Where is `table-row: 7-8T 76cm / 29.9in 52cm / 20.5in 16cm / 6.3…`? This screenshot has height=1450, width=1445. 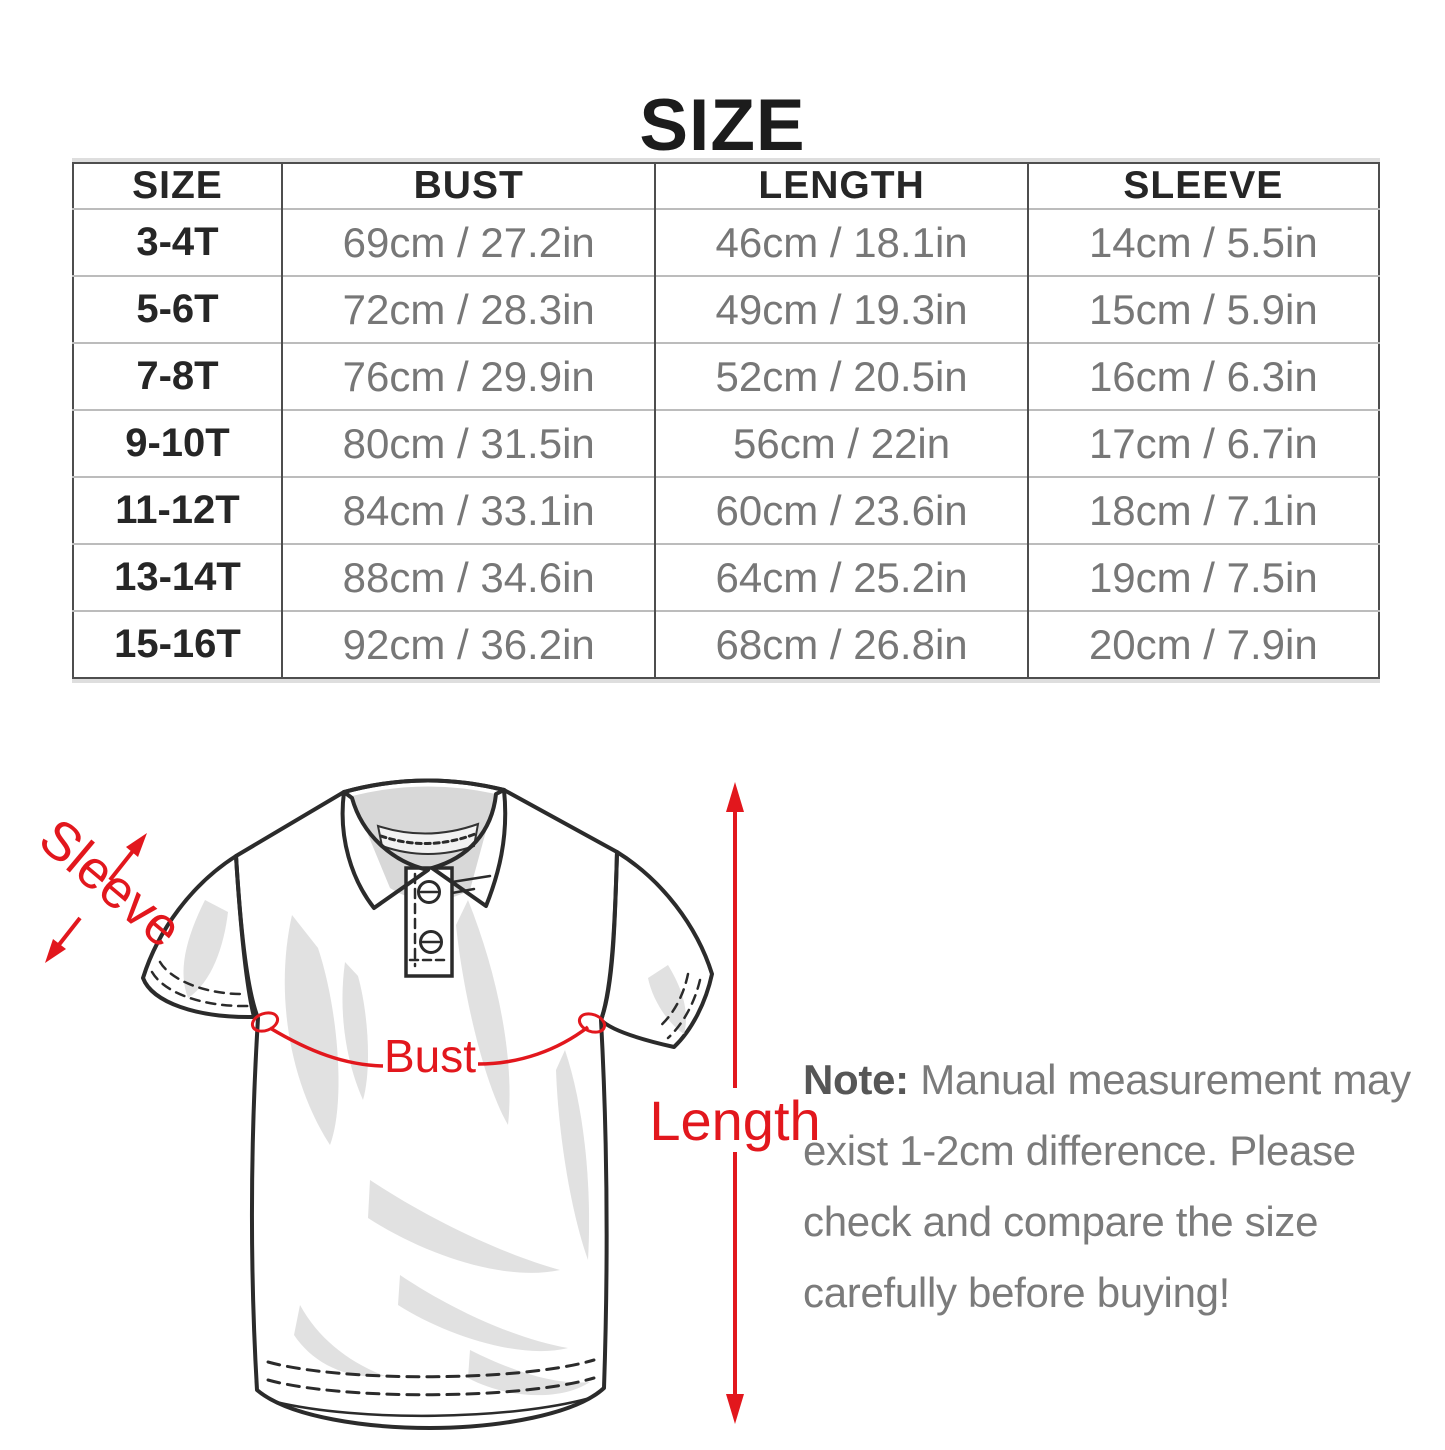
table-row: 7-8T 76cm / 29.9in 52cm / 20.5in 16cm / 6.3… is located at coordinates (726, 376).